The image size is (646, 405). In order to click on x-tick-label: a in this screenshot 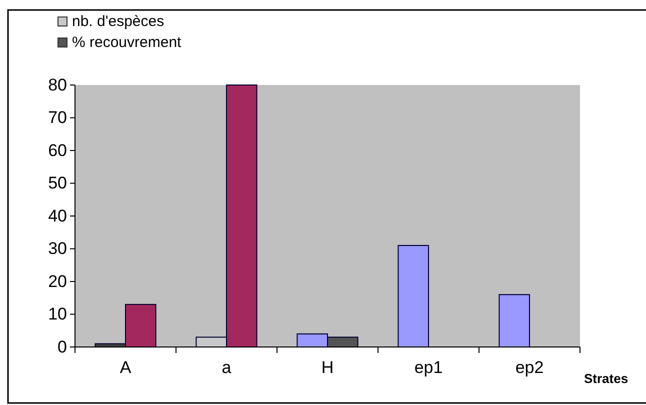, I will do `click(227, 368)`.